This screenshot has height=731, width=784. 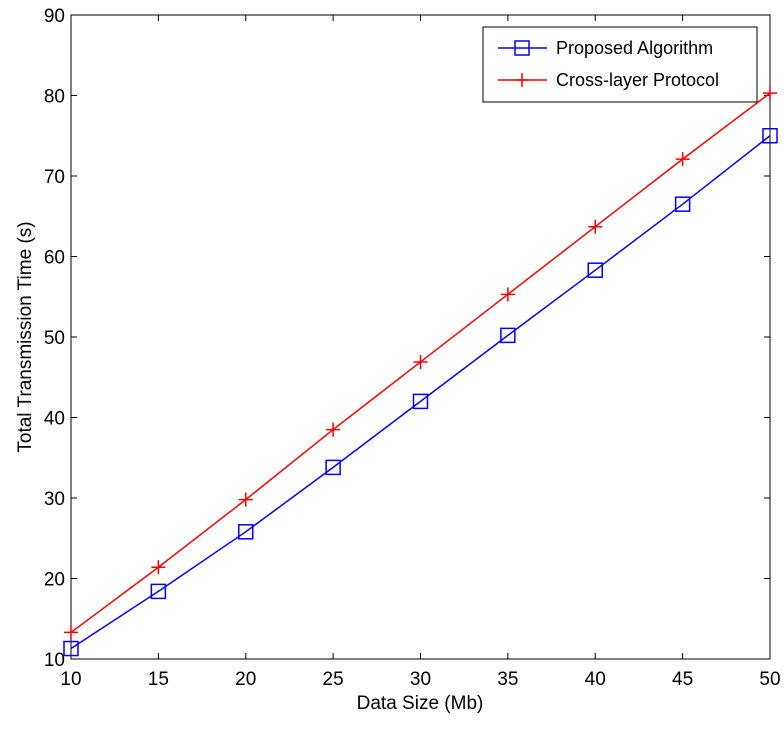 I want to click on x-tick-label: 15, so click(x=158, y=679).